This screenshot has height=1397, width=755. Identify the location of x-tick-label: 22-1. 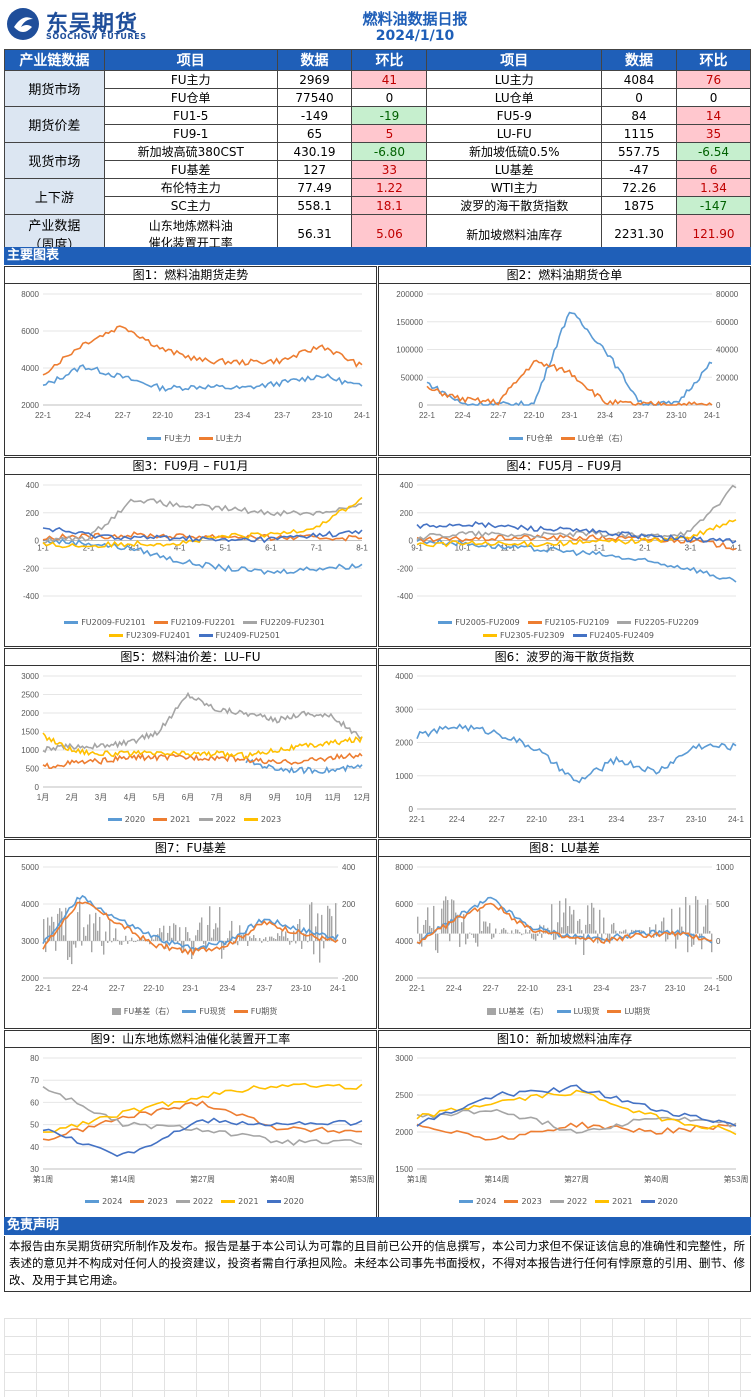
(417, 819).